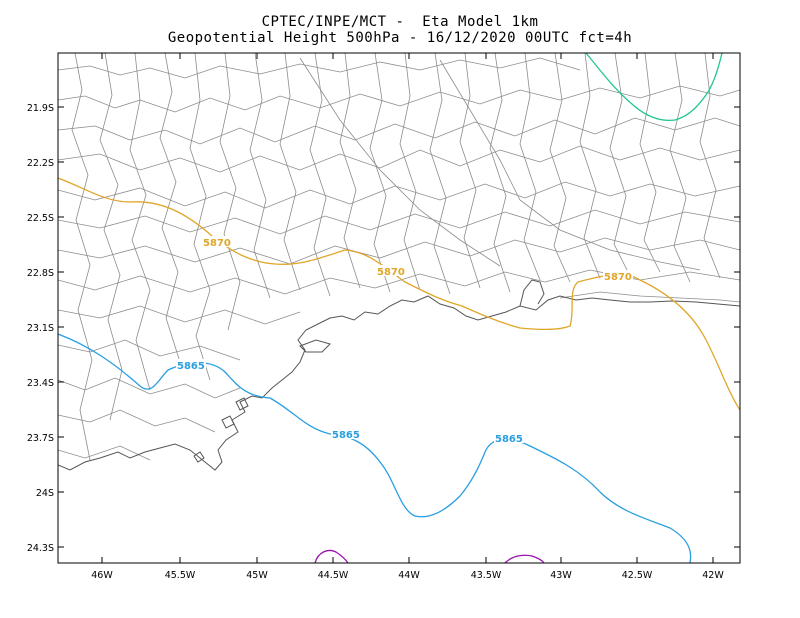  What do you see at coordinates (45, 493) in the screenshot?
I see `lat-label: 24S` at bounding box center [45, 493].